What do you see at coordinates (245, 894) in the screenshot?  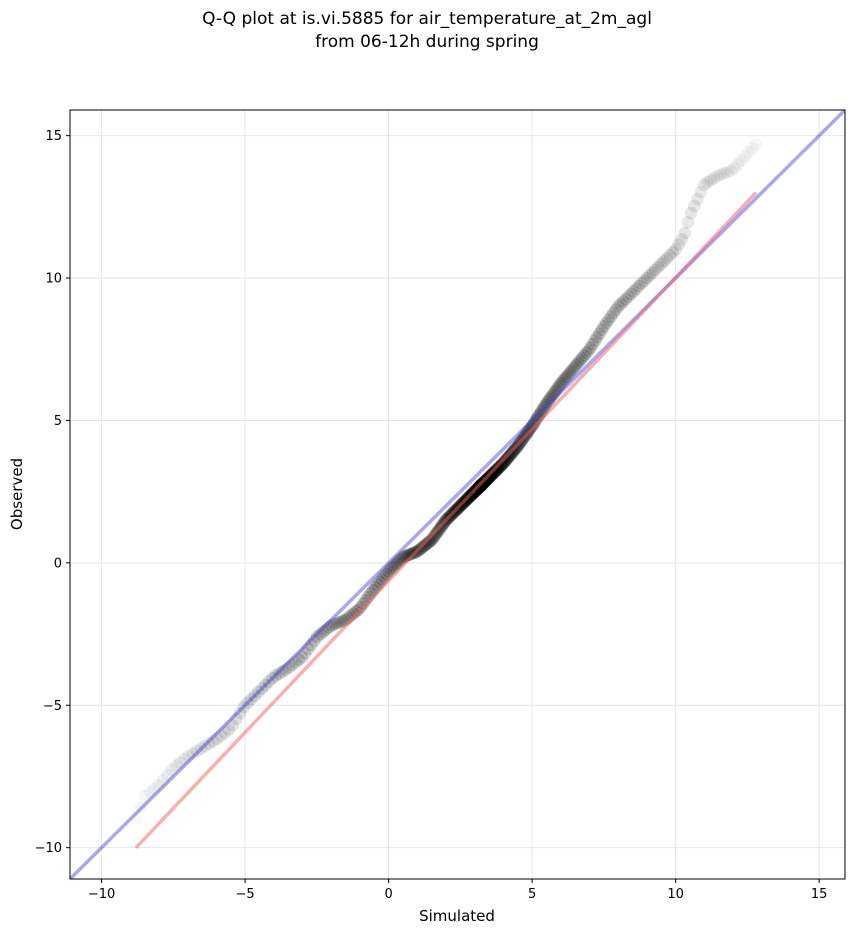 I see `x-tick-label: −5` at bounding box center [245, 894].